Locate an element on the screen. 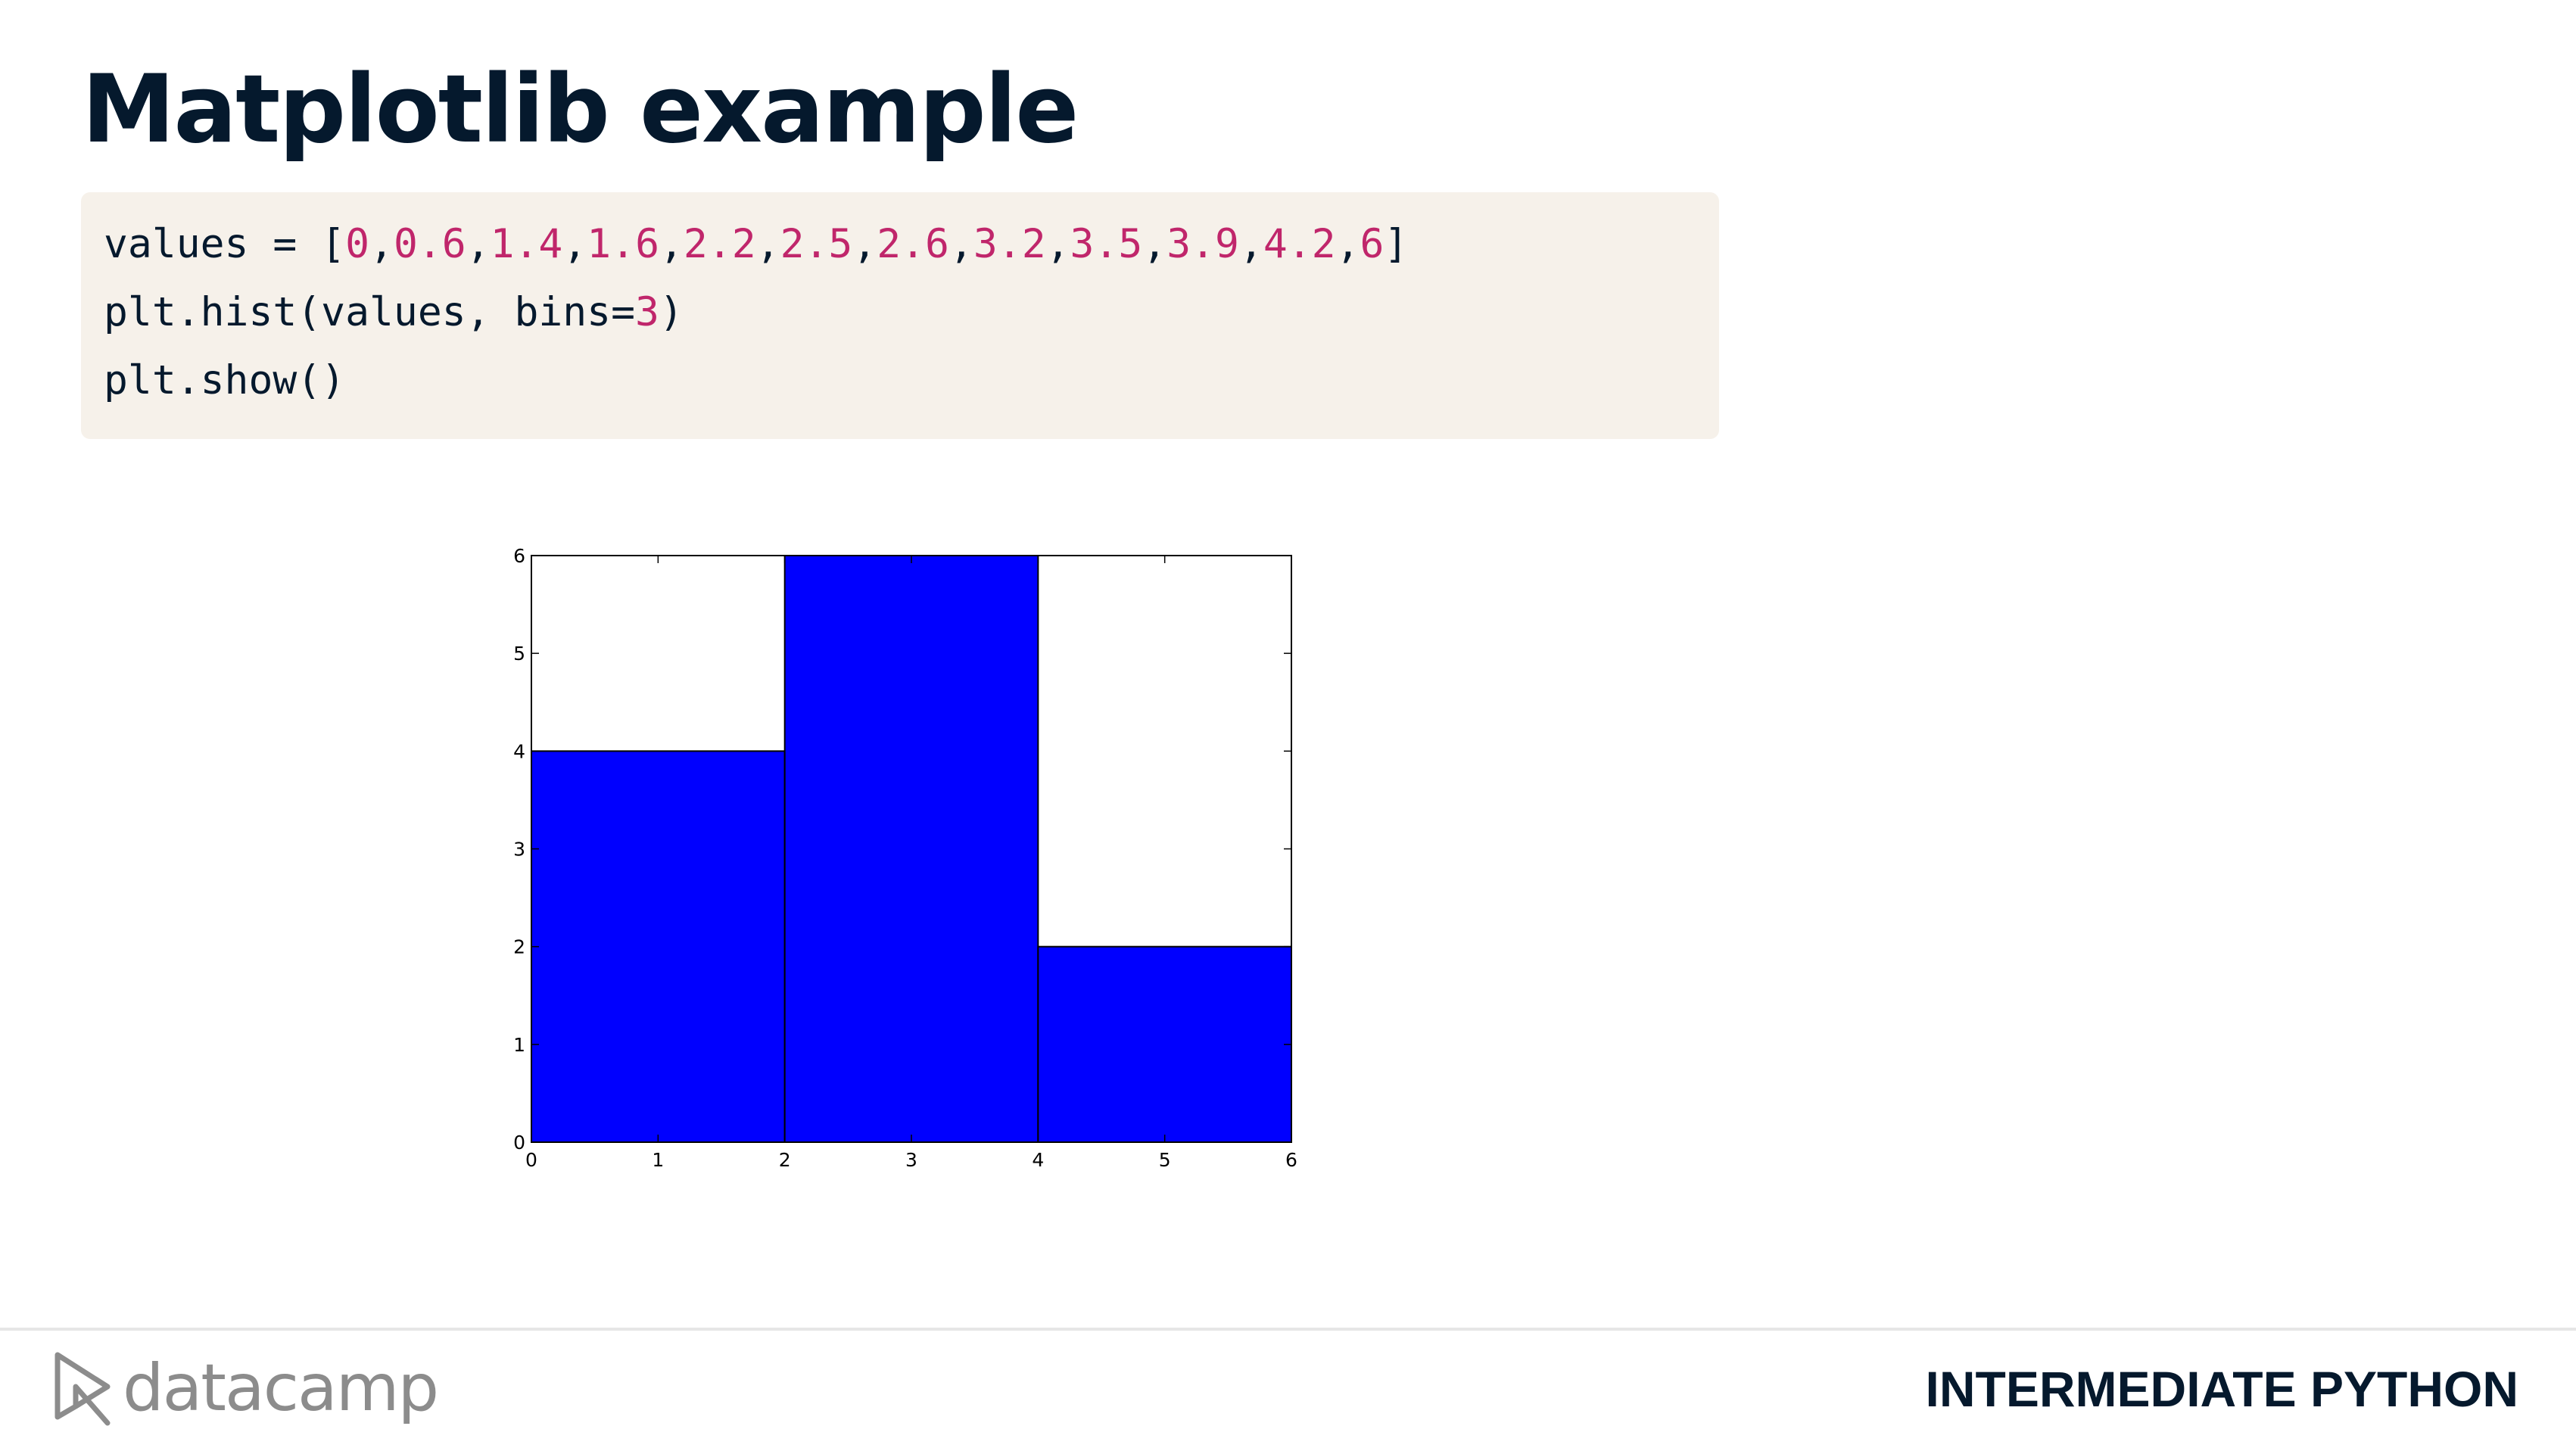  code-value: 1.4 is located at coordinates (526, 244).